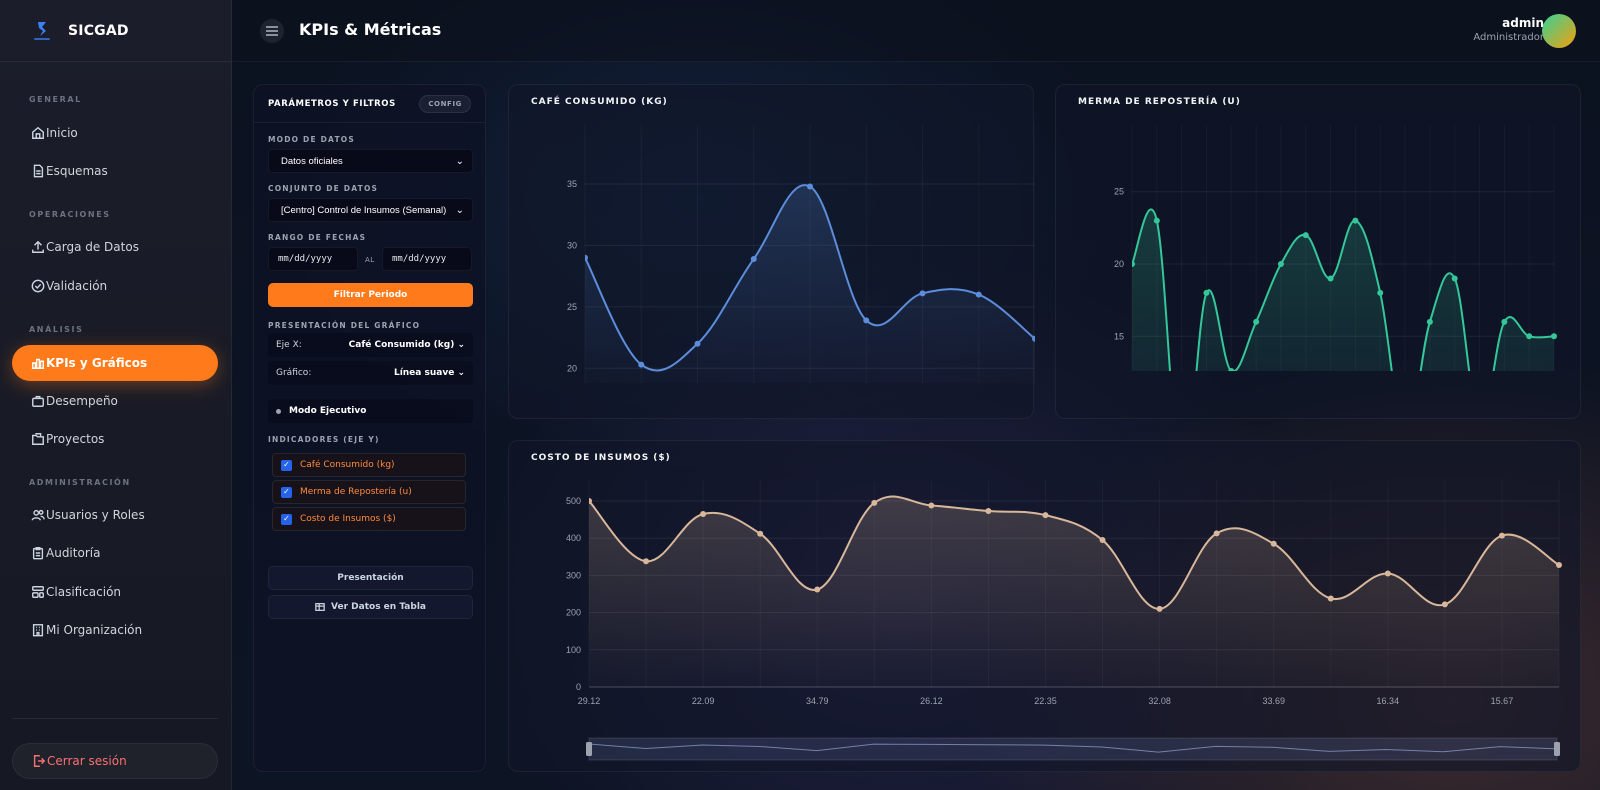 The image size is (1600, 790). I want to click on config-button: CONFIG, so click(445, 103).